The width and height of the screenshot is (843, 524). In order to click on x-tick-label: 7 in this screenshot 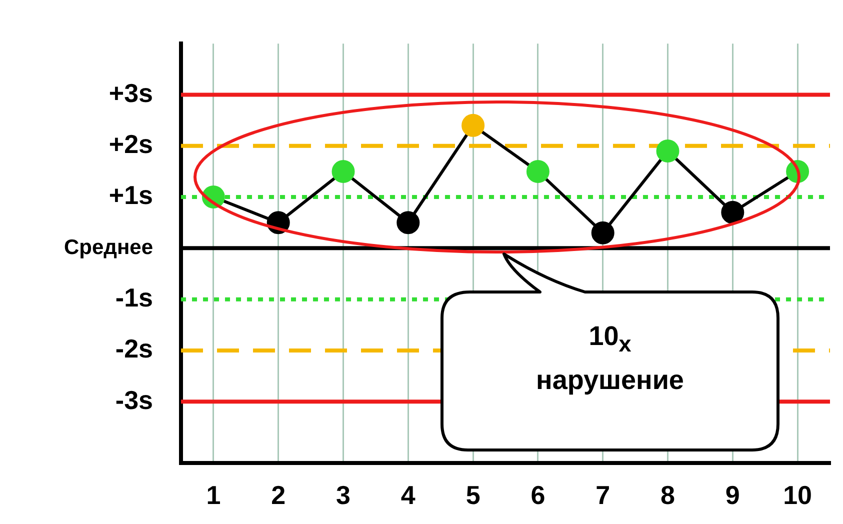, I will do `click(603, 495)`.